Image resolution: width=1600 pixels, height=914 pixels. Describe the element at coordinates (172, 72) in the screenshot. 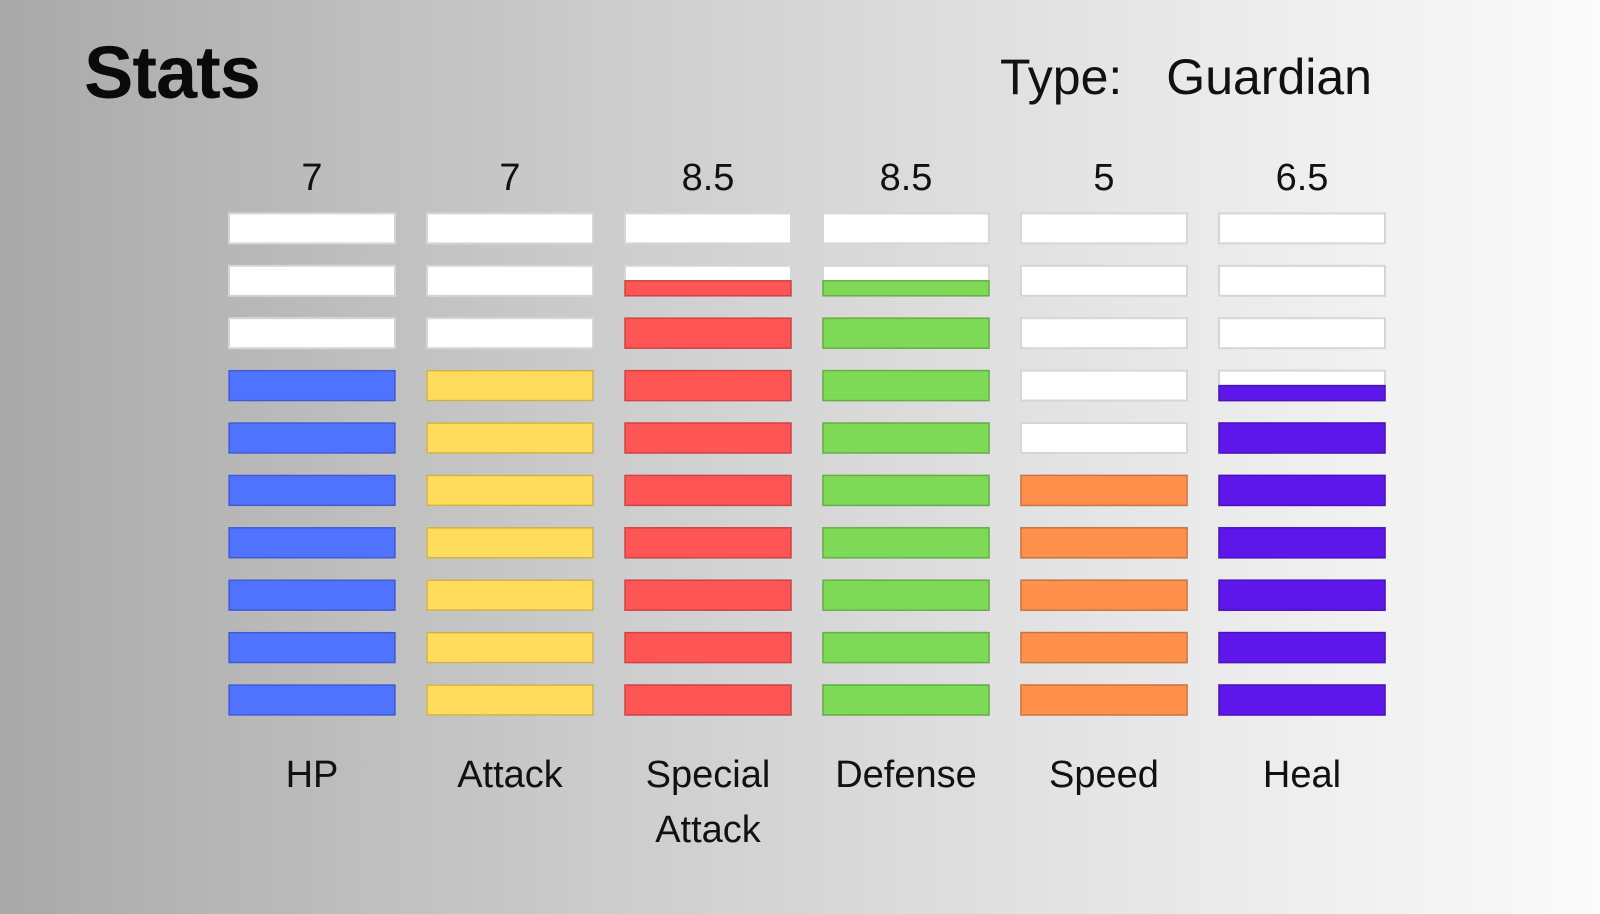

I see `page-title: Stats` at that location.